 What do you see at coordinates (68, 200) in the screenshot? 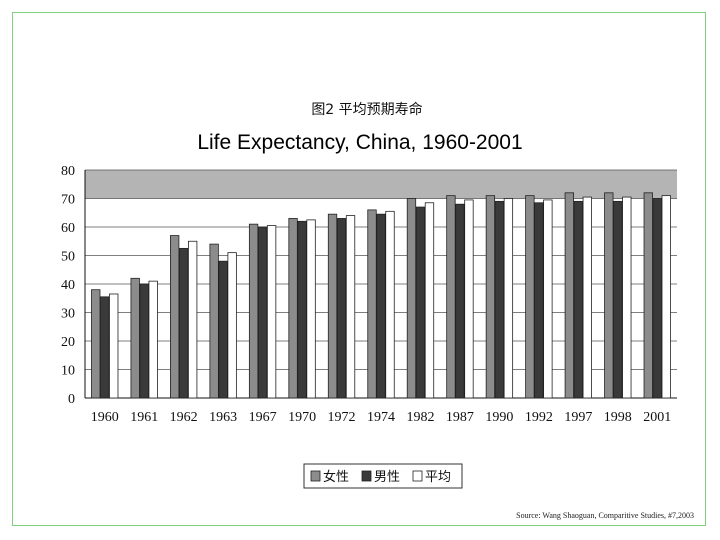
I see `y-tick-label: 70` at bounding box center [68, 200].